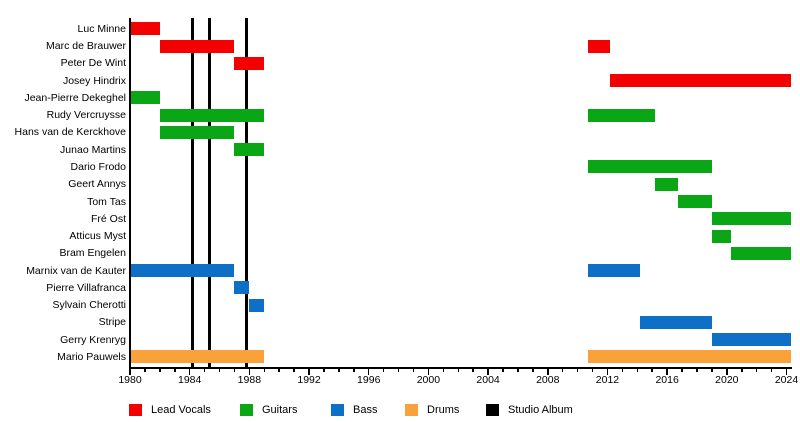 The image size is (800, 422). I want to click on x-tick-label: 2008, so click(548, 380).